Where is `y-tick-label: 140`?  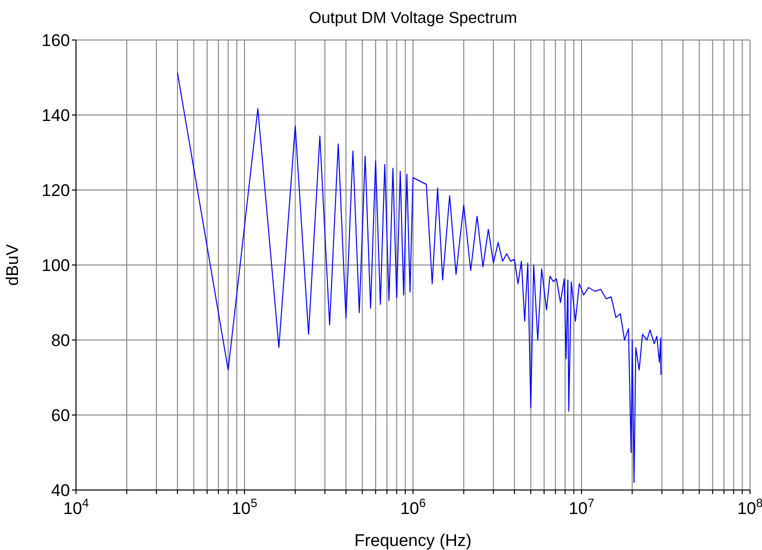
y-tick-label: 140 is located at coordinates (56, 116).